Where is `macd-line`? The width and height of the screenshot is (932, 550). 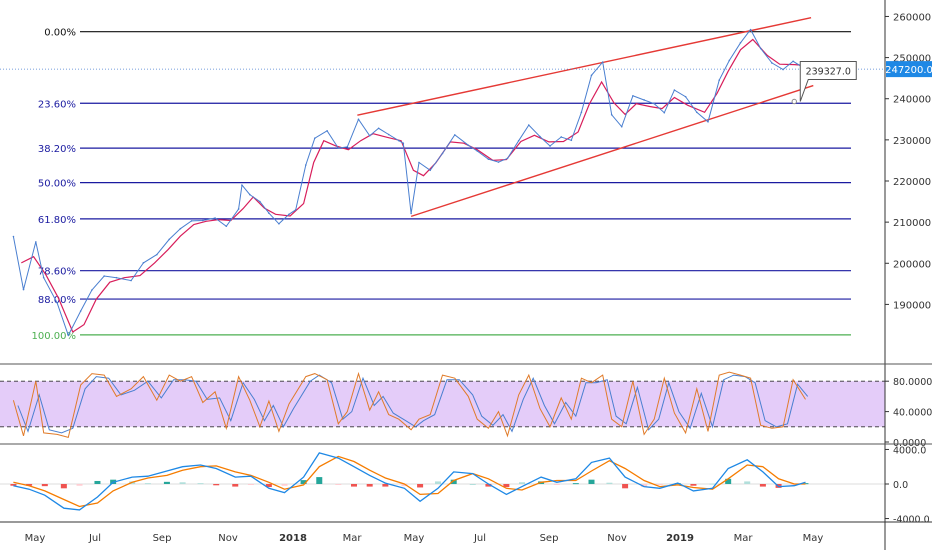
macd-line is located at coordinates (409, 481).